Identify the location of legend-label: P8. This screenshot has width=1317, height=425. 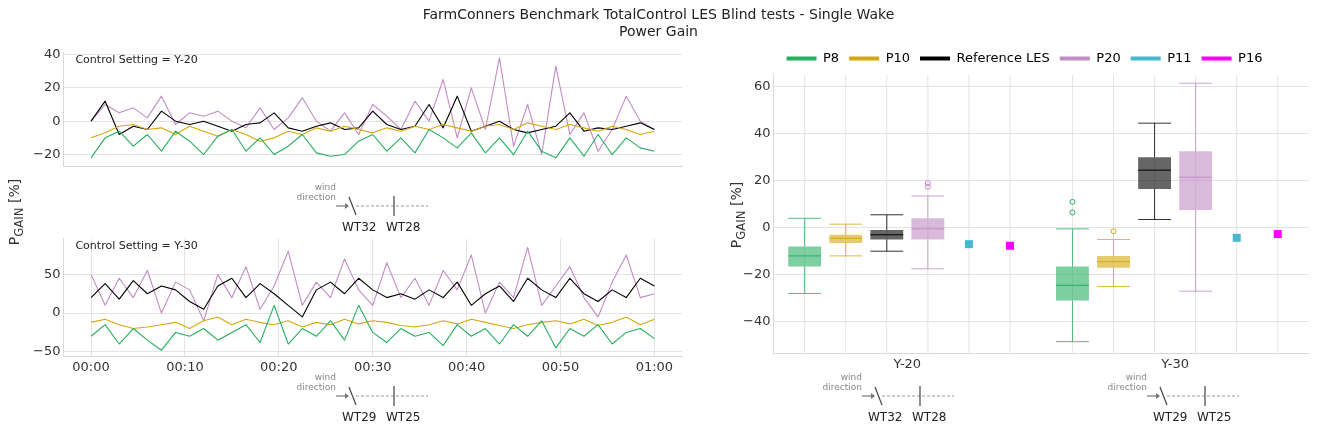
(831, 57).